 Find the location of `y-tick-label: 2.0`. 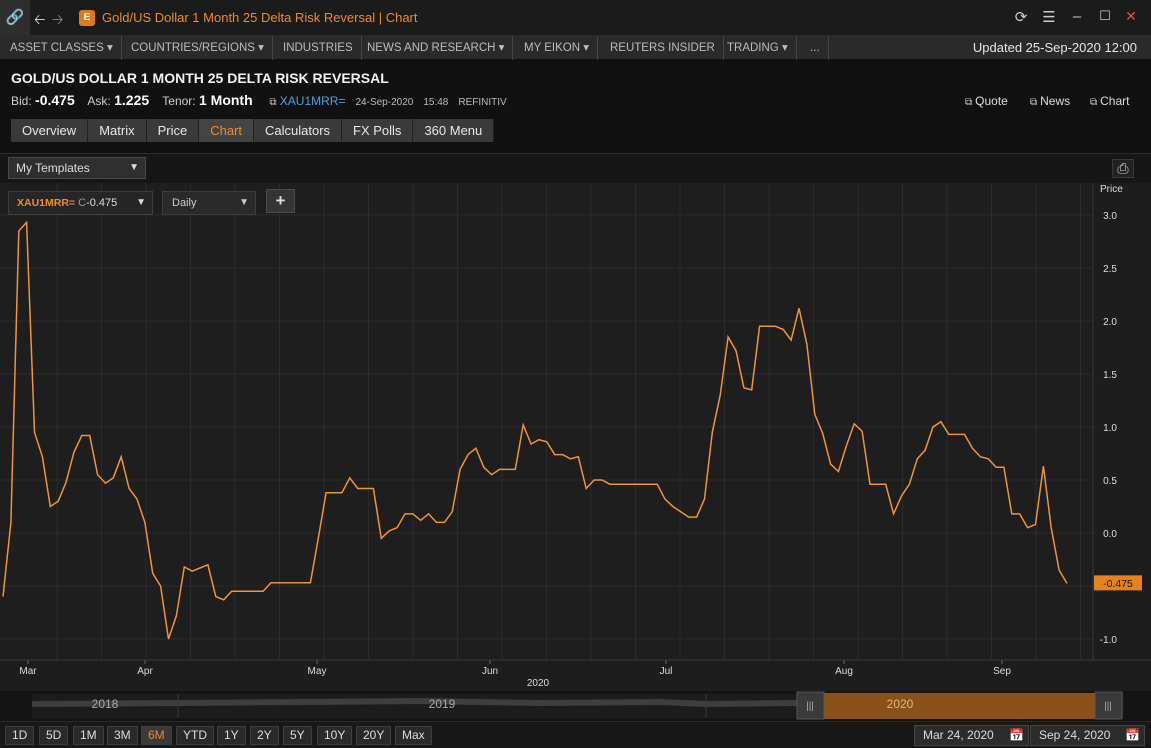

y-tick-label: 2.0 is located at coordinates (1110, 322).